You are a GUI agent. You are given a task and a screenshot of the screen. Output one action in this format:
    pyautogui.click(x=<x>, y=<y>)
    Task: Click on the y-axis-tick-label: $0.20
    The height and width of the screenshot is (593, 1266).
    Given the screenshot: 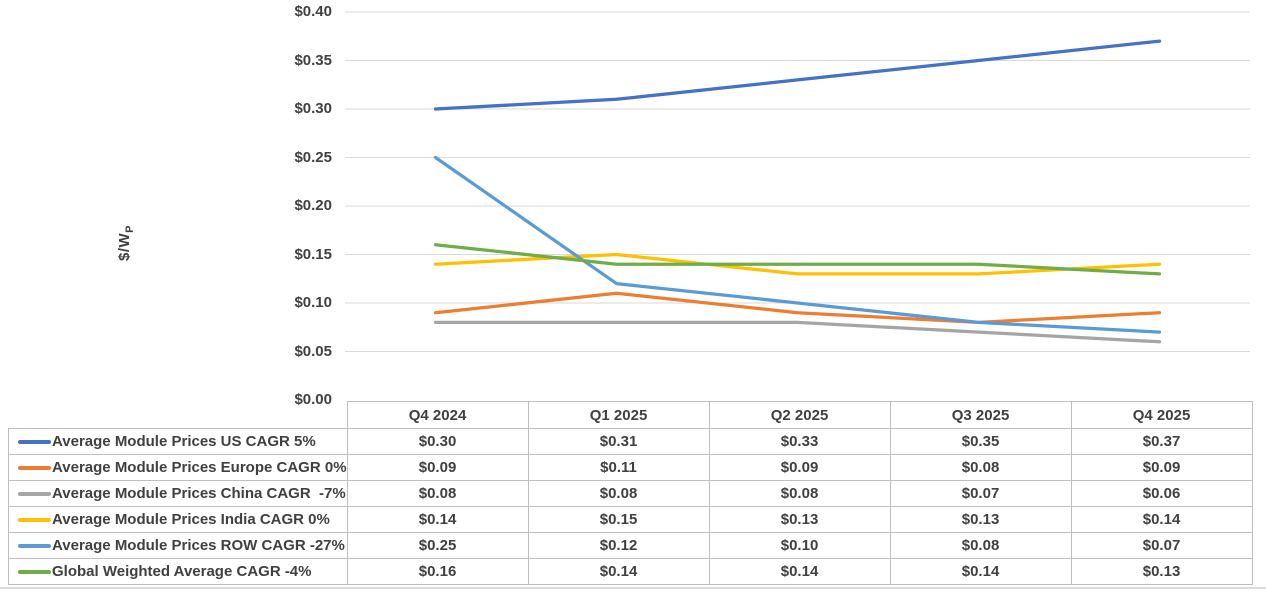 What is the action you would take?
    pyautogui.click(x=313, y=205)
    